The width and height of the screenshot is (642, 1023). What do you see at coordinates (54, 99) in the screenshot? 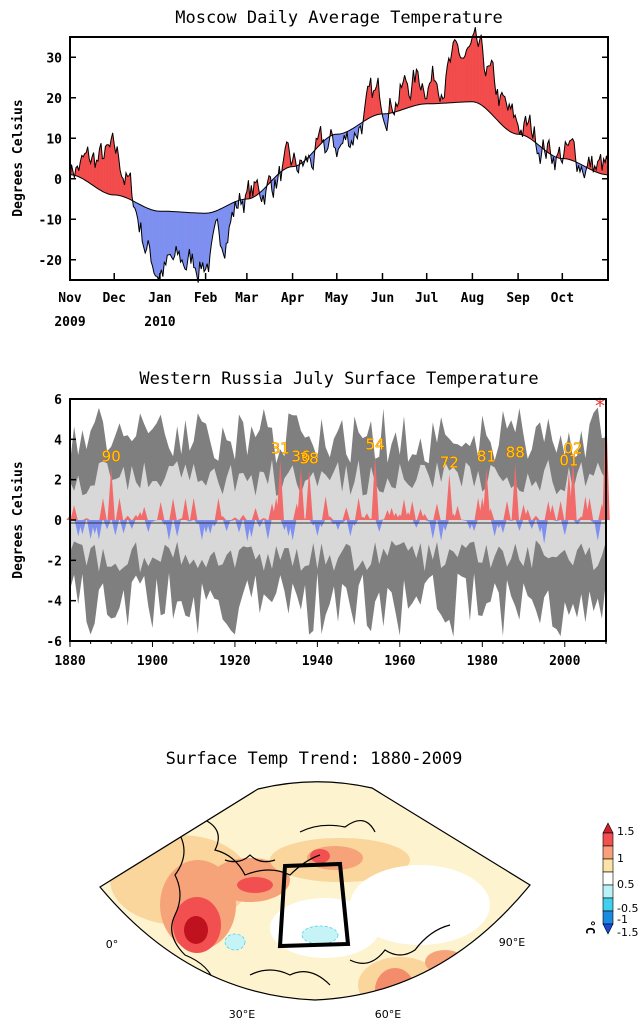
I see `y-tick-label: 20` at bounding box center [54, 99].